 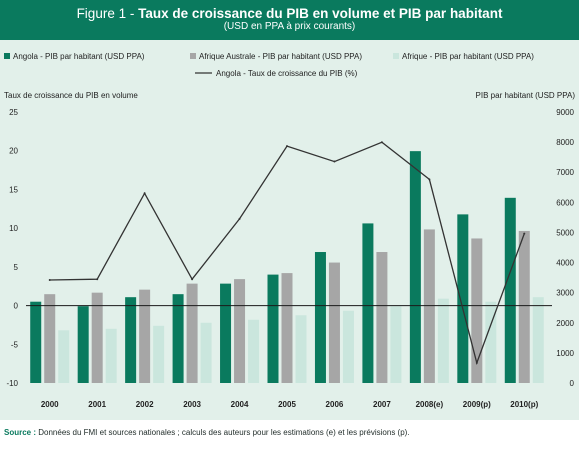 I want to click on legend-label-3: Afrique - PIB par habitant (USD PPA), so click(x=468, y=56).